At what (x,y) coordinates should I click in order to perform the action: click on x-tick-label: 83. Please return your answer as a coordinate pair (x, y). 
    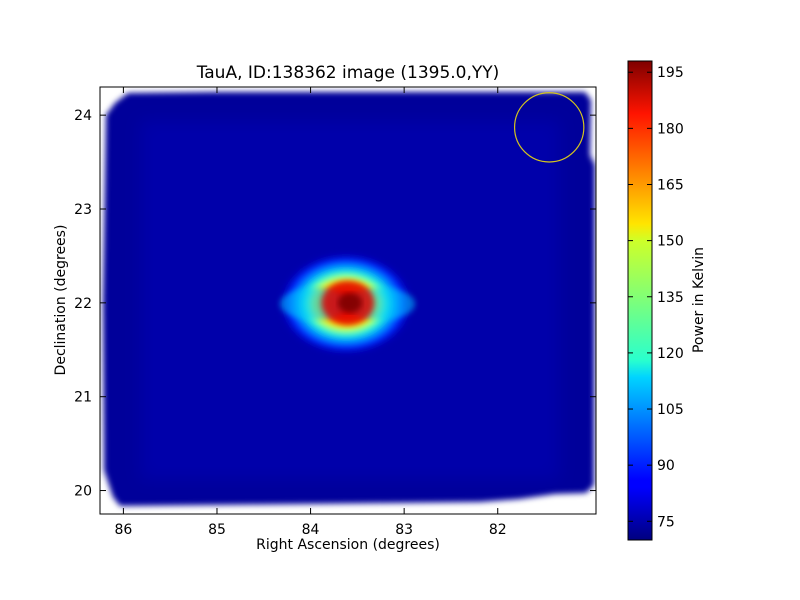
    Looking at the image, I should click on (404, 530).